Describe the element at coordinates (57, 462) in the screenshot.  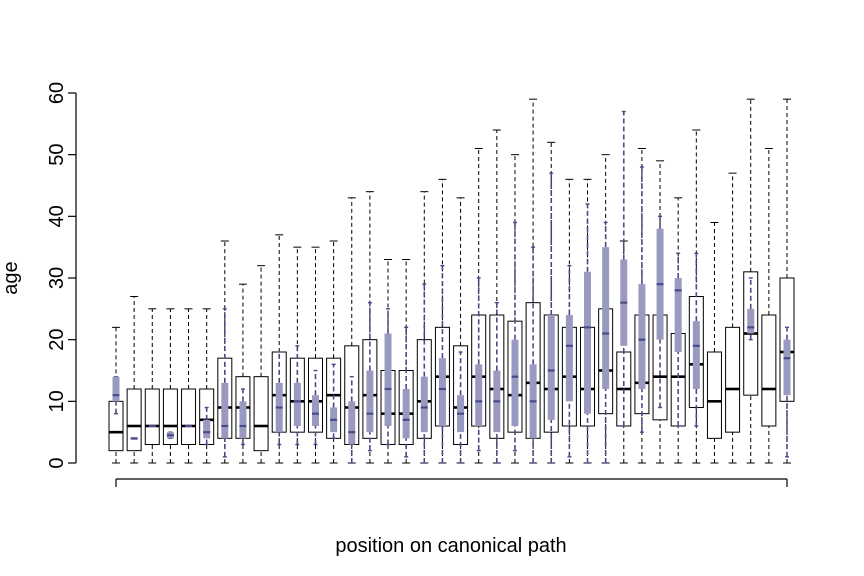
I see `y-tick-label: 0` at that location.